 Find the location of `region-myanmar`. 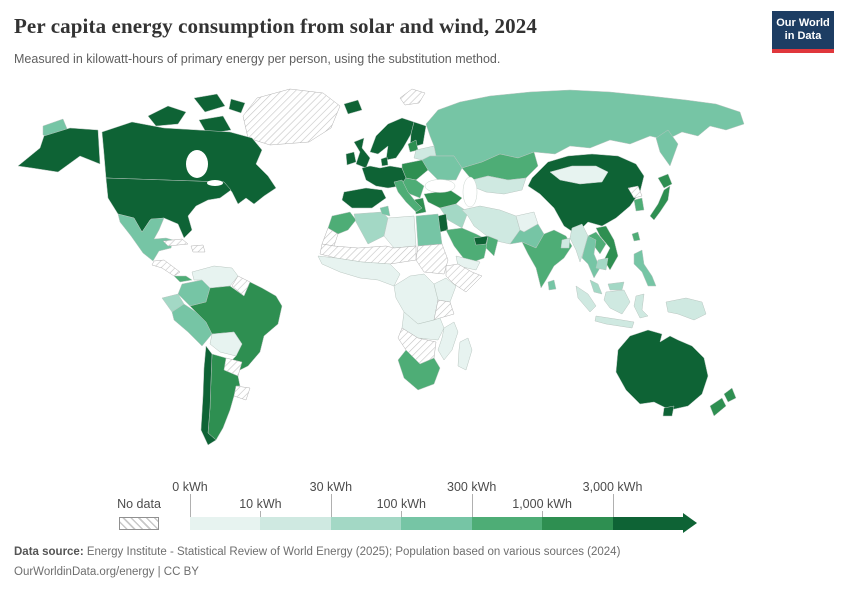

region-myanmar is located at coordinates (579, 243).